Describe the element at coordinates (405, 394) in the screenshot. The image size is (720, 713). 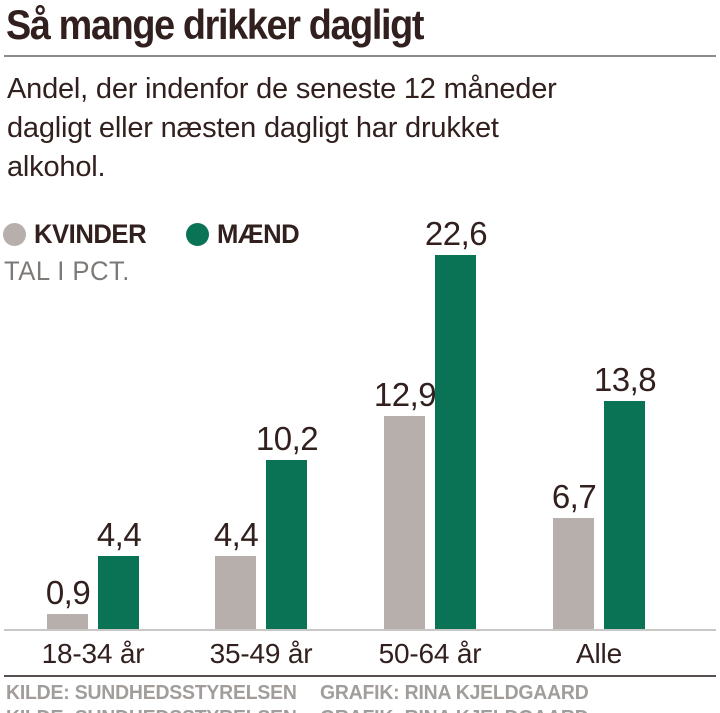
I see `value-label-kvinder-50-64-år: 12,9` at that location.